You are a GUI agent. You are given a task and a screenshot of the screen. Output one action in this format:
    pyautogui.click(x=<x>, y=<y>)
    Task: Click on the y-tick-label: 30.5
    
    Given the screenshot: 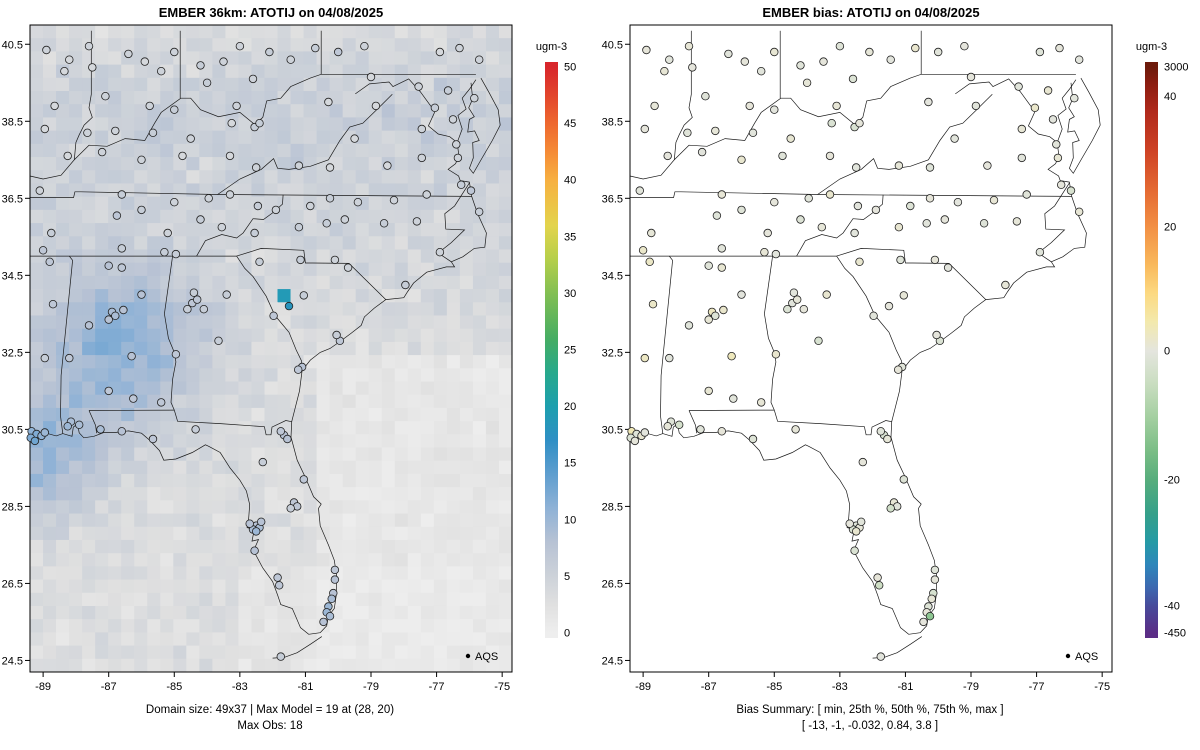 What is the action you would take?
    pyautogui.click(x=612, y=430)
    